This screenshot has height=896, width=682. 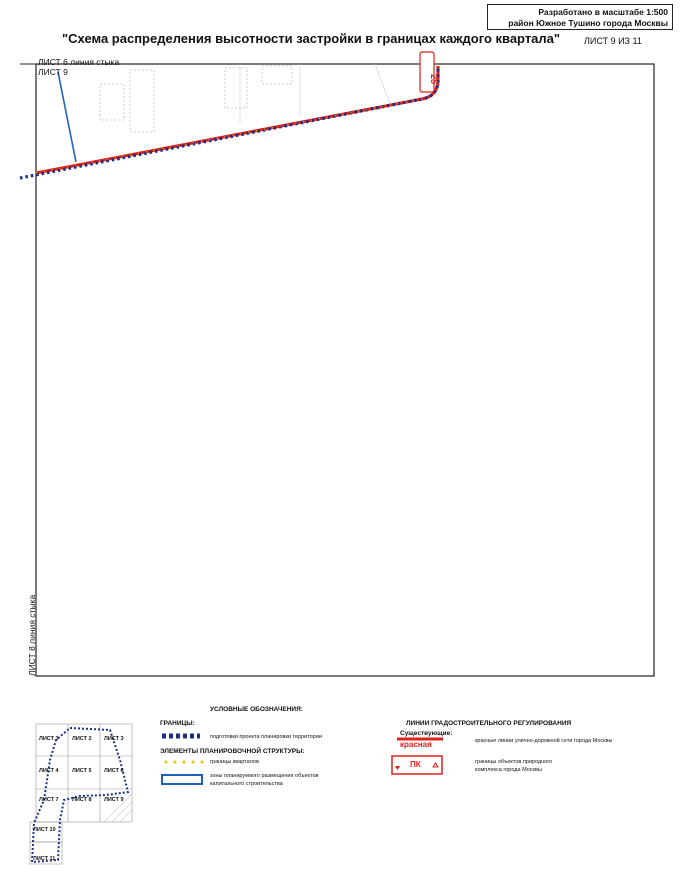 I want to click on faint-buildings, so click(x=196, y=99).